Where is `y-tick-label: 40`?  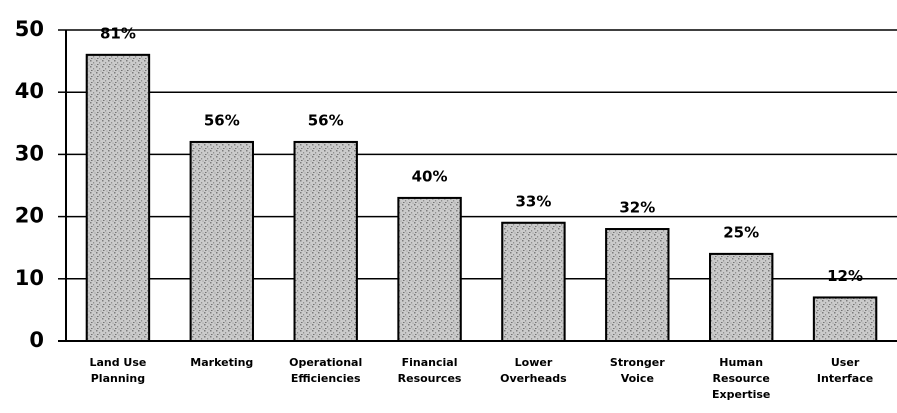
y-tick-label: 40 is located at coordinates (29, 91).